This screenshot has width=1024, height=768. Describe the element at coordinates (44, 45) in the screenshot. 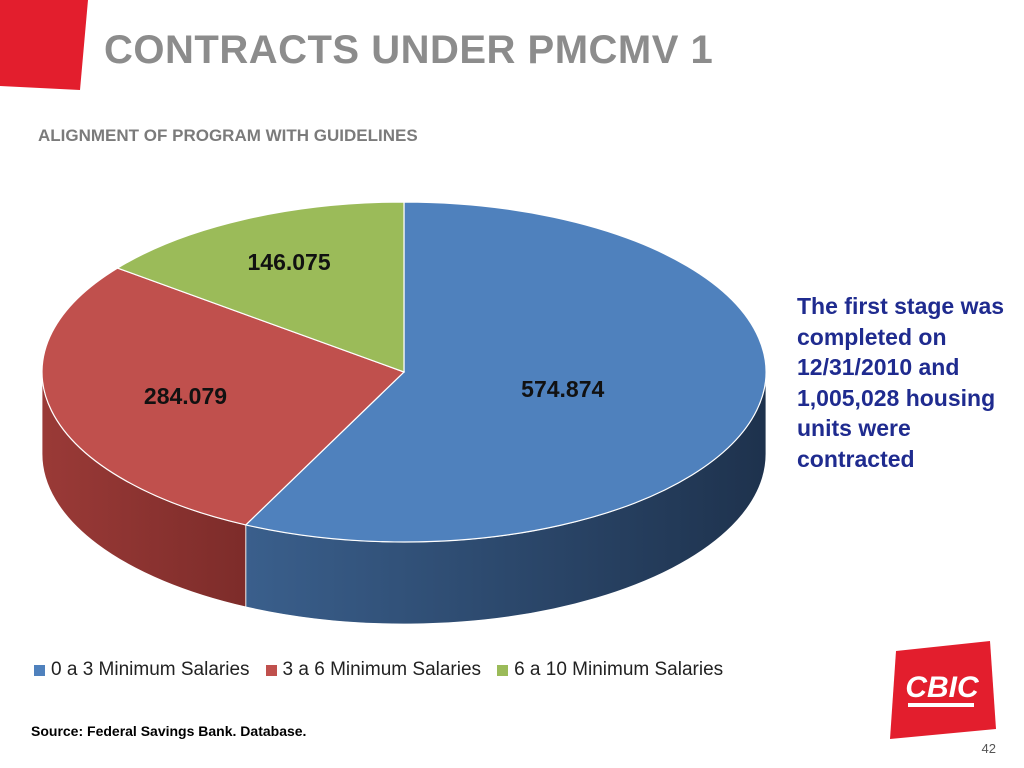

I see `brand-red-tab` at that location.